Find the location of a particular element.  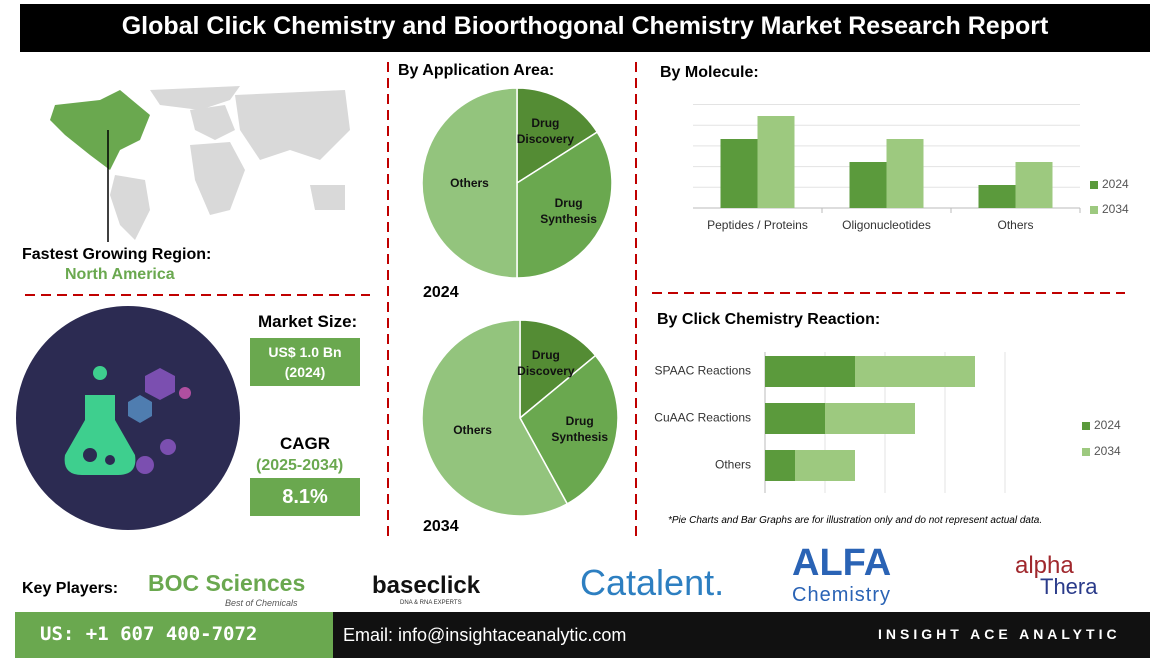

logo-tagline: DNA & RNA EXPERTS is located at coordinates (431, 603).